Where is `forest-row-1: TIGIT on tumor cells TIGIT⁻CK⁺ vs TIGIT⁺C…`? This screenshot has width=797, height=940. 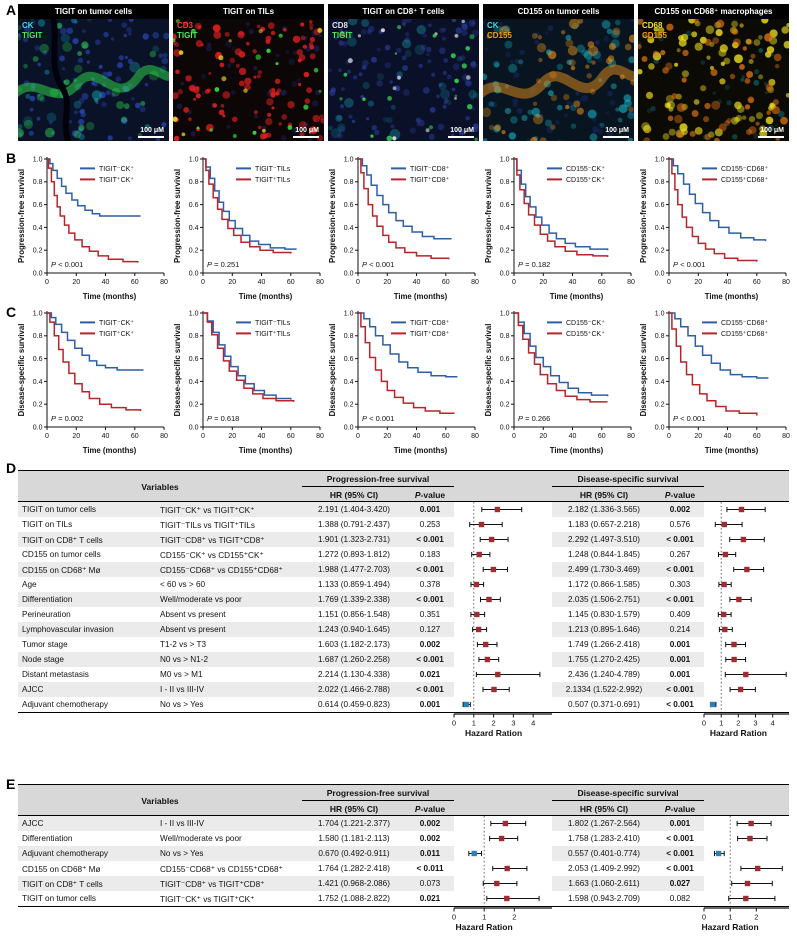
forest-row-1: TIGIT on tumor cells TIGIT⁻CK⁺ vs TIGIT⁺C… is located at coordinates (403, 509).